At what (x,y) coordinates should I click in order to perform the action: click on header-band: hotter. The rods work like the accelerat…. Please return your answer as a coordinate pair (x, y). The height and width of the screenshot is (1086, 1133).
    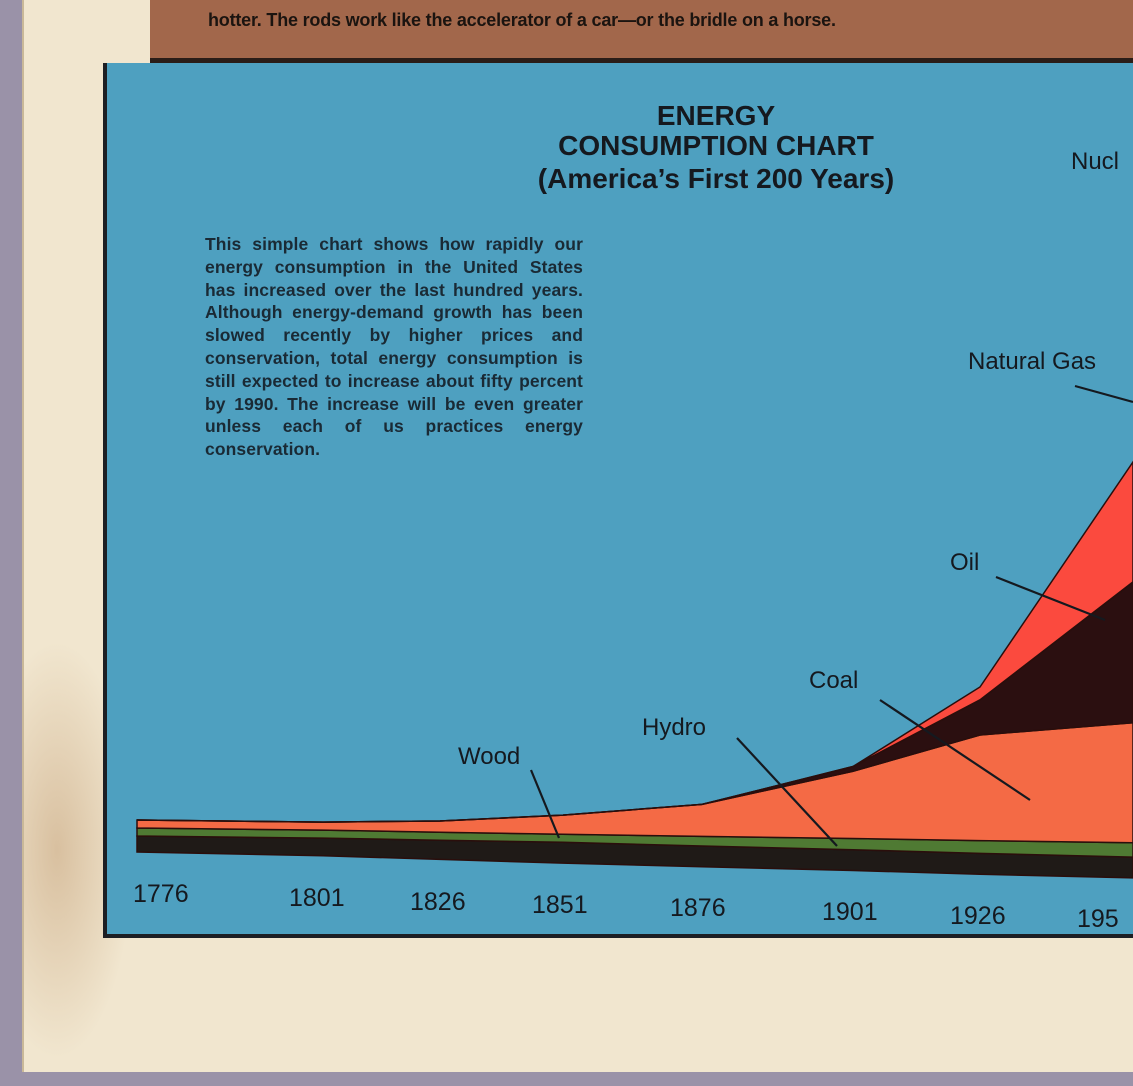
    Looking at the image, I should click on (641, 31).